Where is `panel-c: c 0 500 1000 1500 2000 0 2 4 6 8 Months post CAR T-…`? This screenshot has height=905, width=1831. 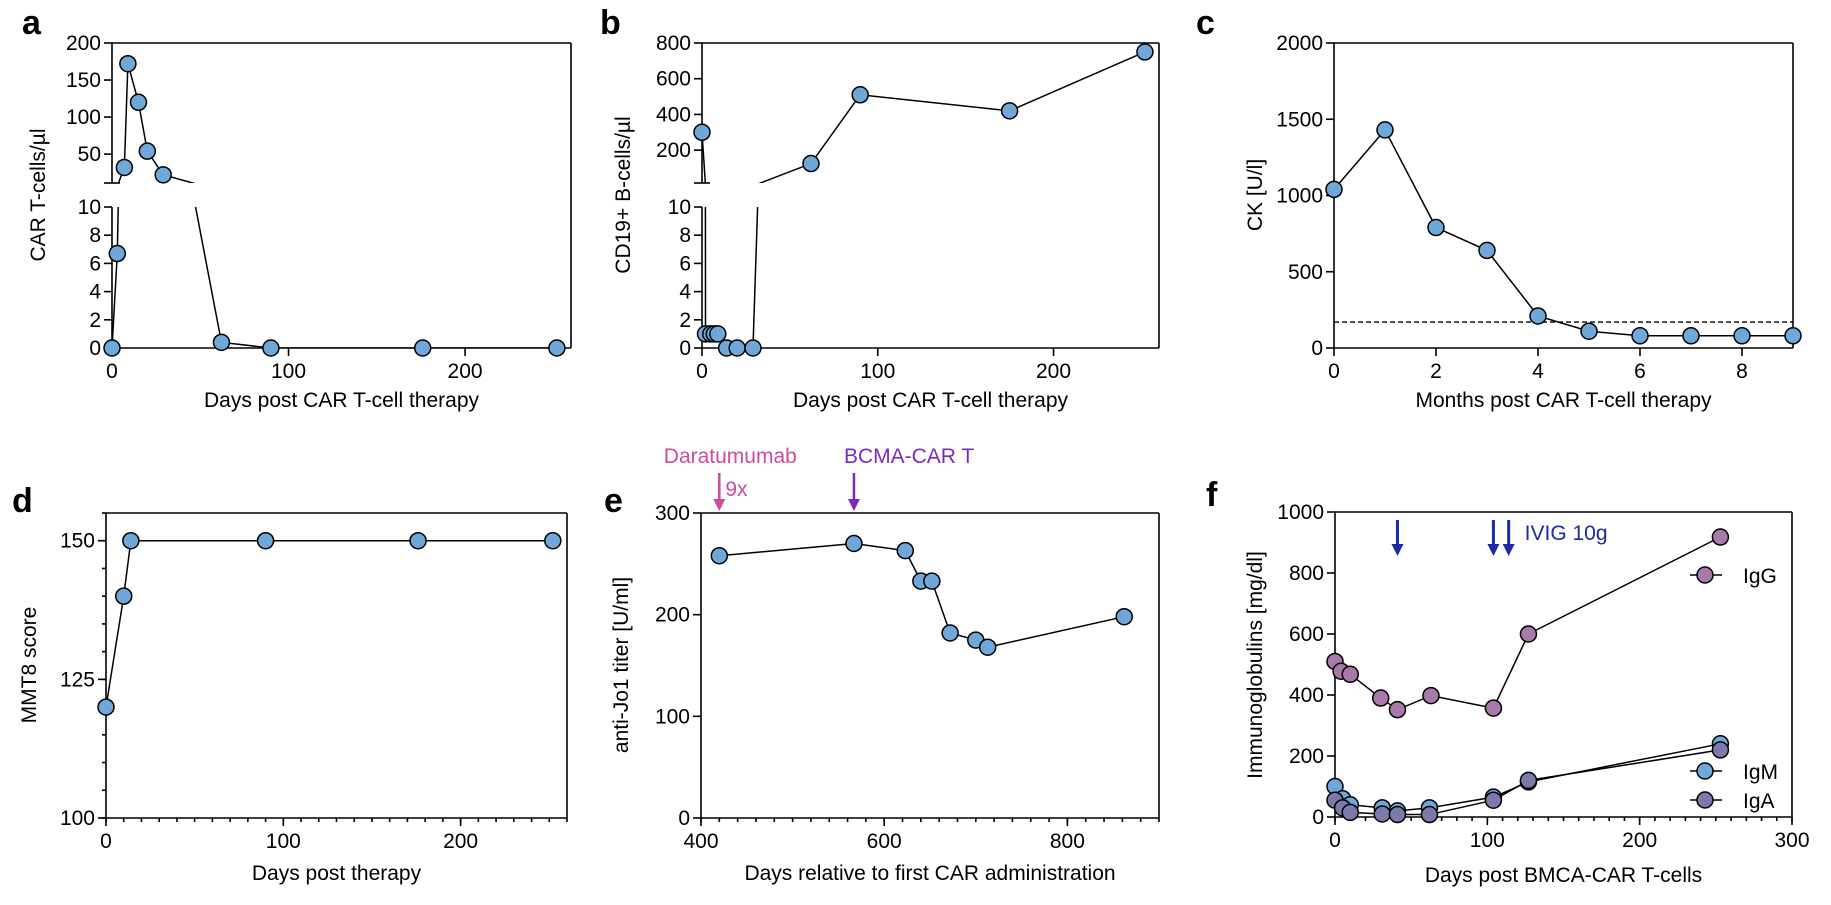 panel-c: c 0 500 1000 1500 2000 0 2 4 6 8 Months post CAR T-… is located at coordinates (1499, 208).